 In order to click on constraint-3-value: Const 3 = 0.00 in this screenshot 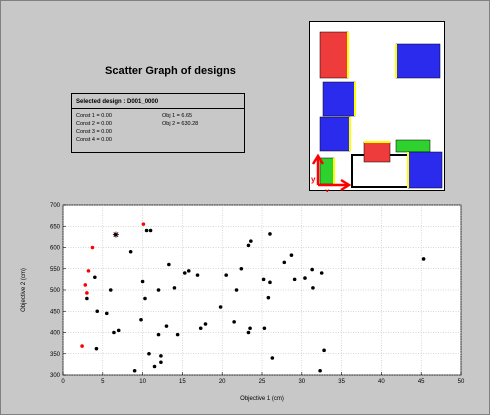, I will do `click(94, 132)`.